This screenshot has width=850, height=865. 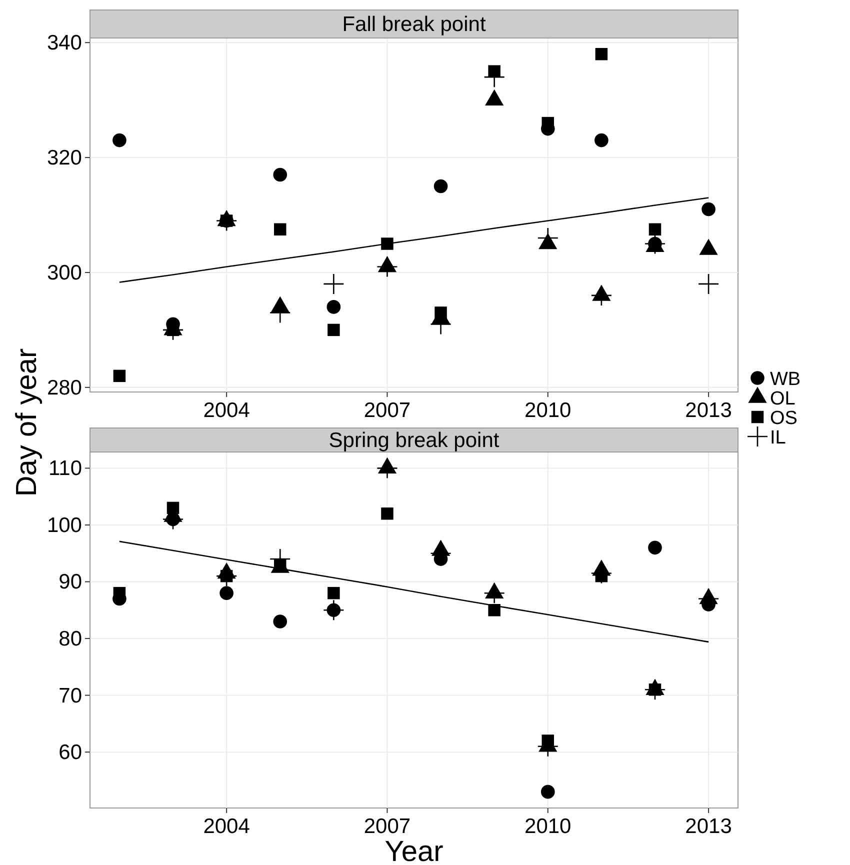 I want to click on y-tick-label: 280, so click(x=64, y=388).